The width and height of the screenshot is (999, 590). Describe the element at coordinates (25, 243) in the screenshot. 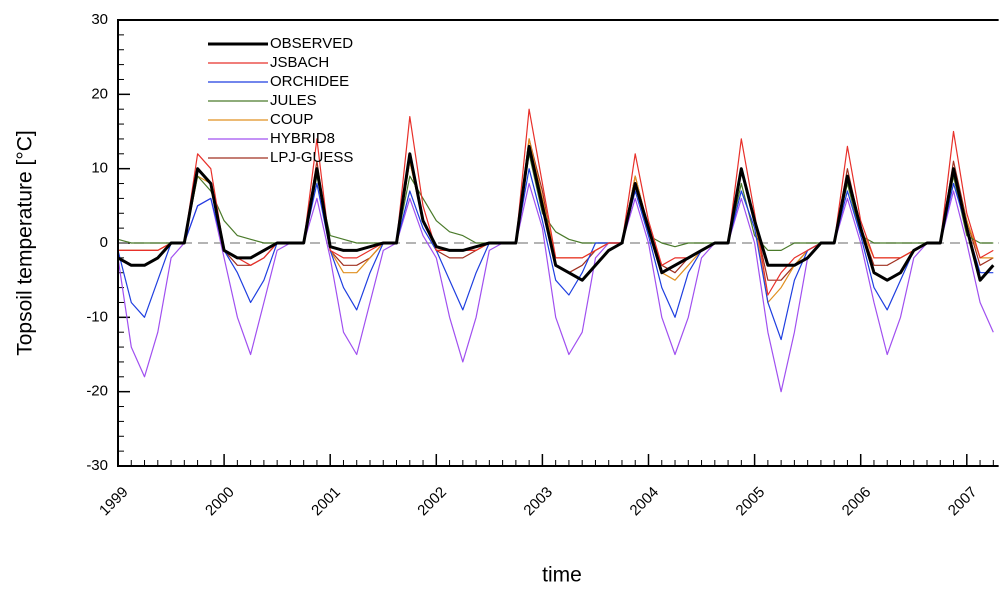

I see `y-axis-label: Topsoil temperature [°C]` at that location.